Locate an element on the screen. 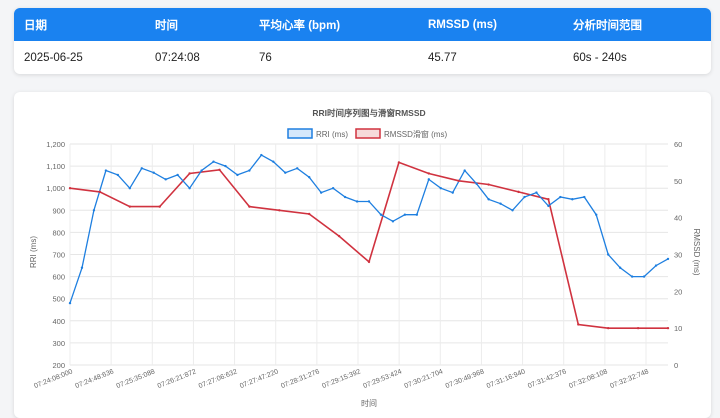 This screenshot has height=418, width=720. x-tick-label: 07:24:48:636 is located at coordinates (94, 379).